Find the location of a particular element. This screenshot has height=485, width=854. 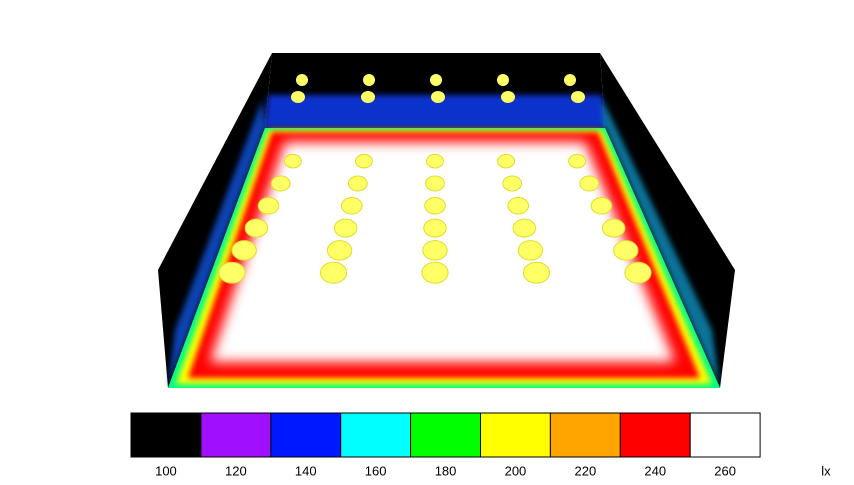

legend-unit: lx is located at coordinates (826, 470).